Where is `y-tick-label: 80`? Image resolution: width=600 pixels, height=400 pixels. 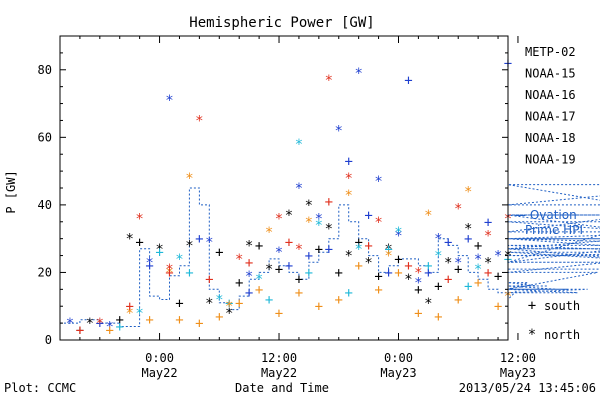 y-tick-label: 80 is located at coordinates (45, 70).